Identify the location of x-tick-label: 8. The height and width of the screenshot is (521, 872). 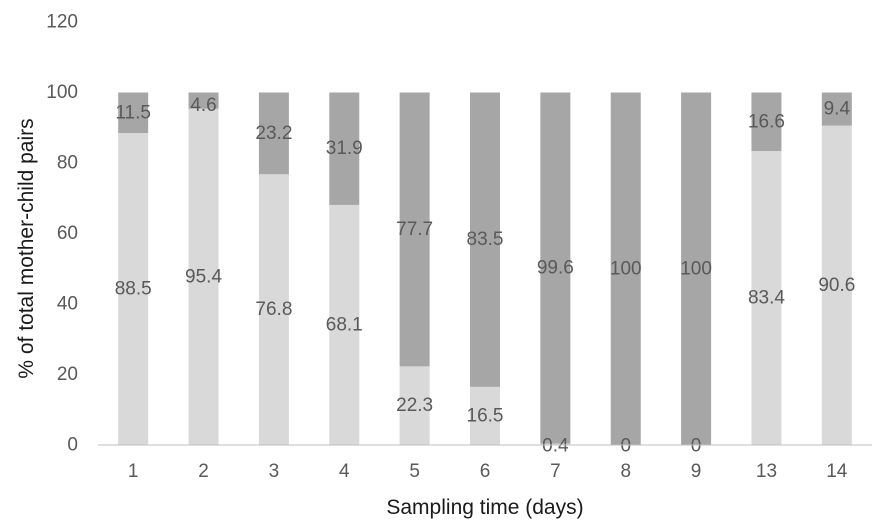
(625, 471).